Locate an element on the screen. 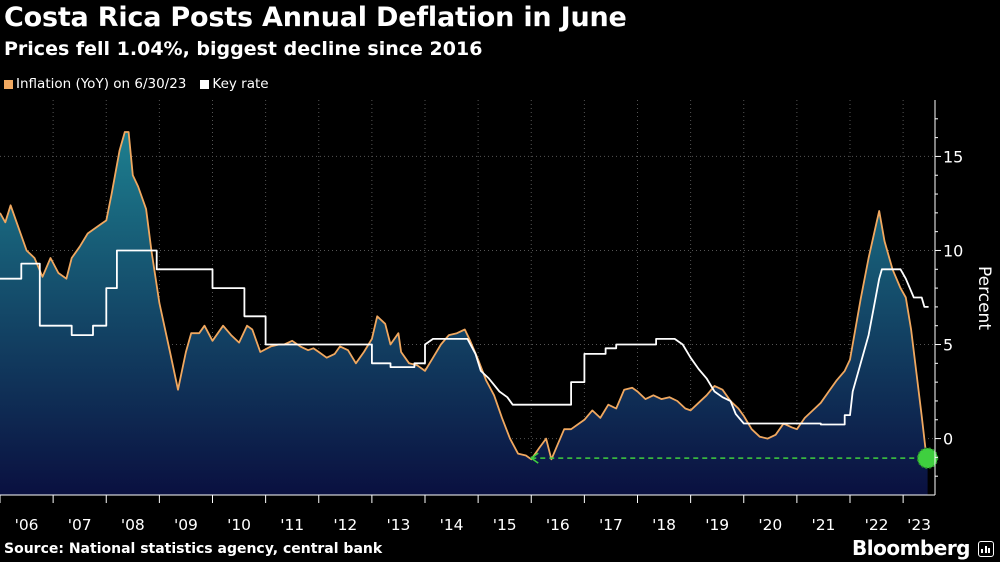 This screenshot has width=1000, height=562. reference-arrow-icon is located at coordinates (534, 458).